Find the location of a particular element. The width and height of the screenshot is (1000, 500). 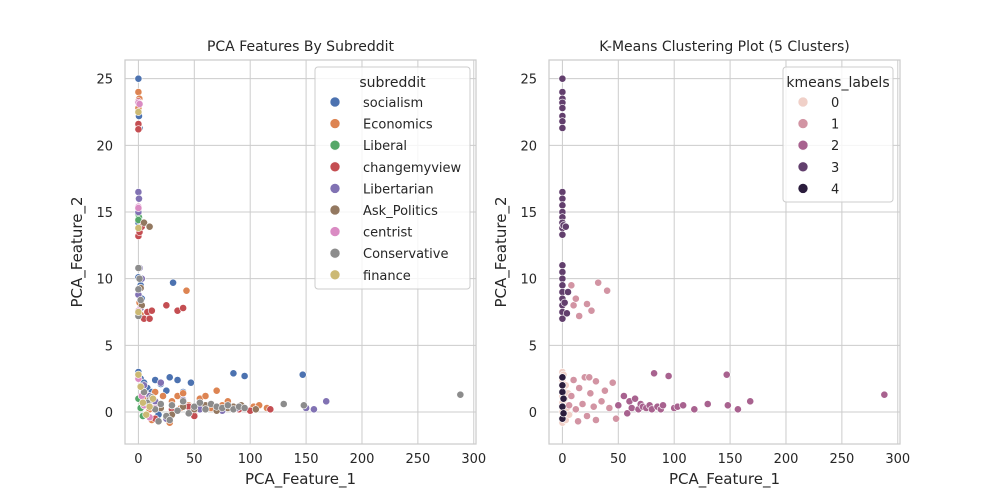

y-tick-label: 0 is located at coordinates (109, 413).